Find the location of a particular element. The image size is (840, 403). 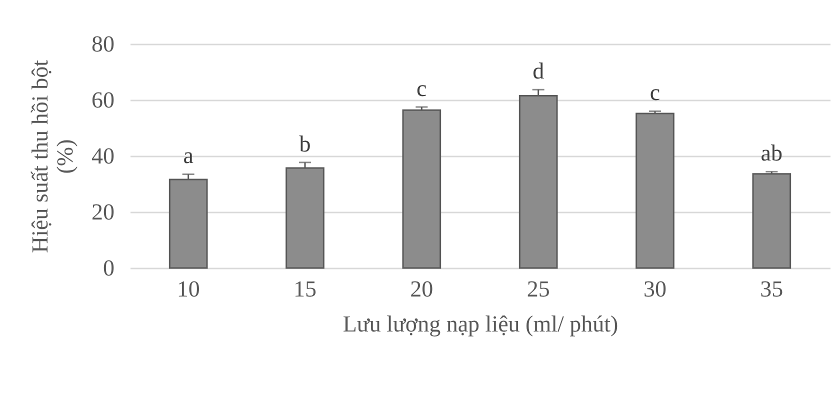

y-tick-label: 60 is located at coordinates (103, 100).